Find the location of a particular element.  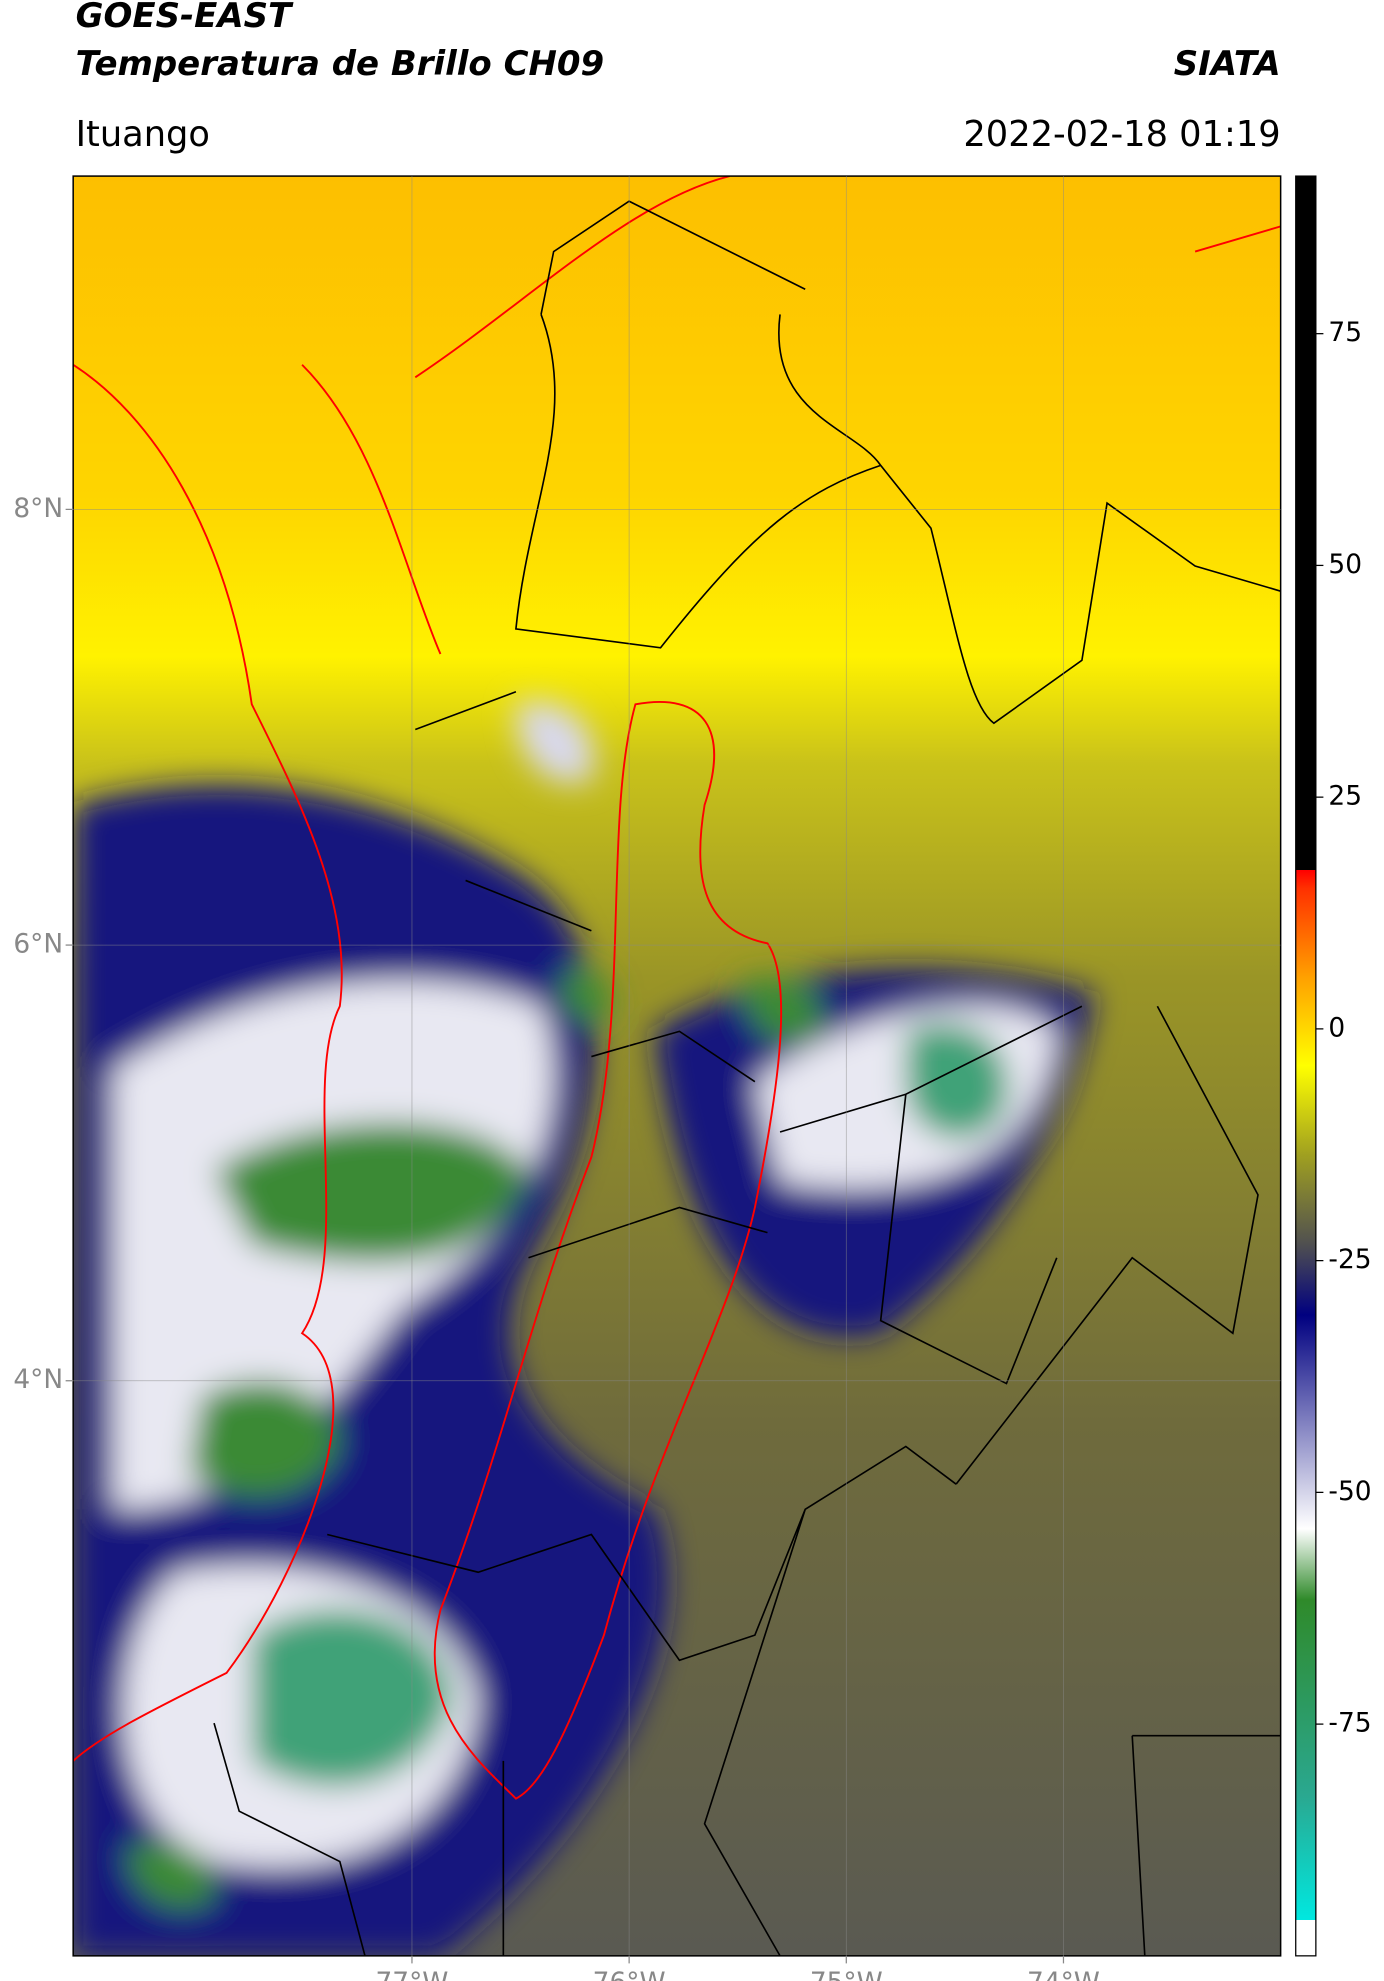

title: GOES-EAST is located at coordinates (185, 18).